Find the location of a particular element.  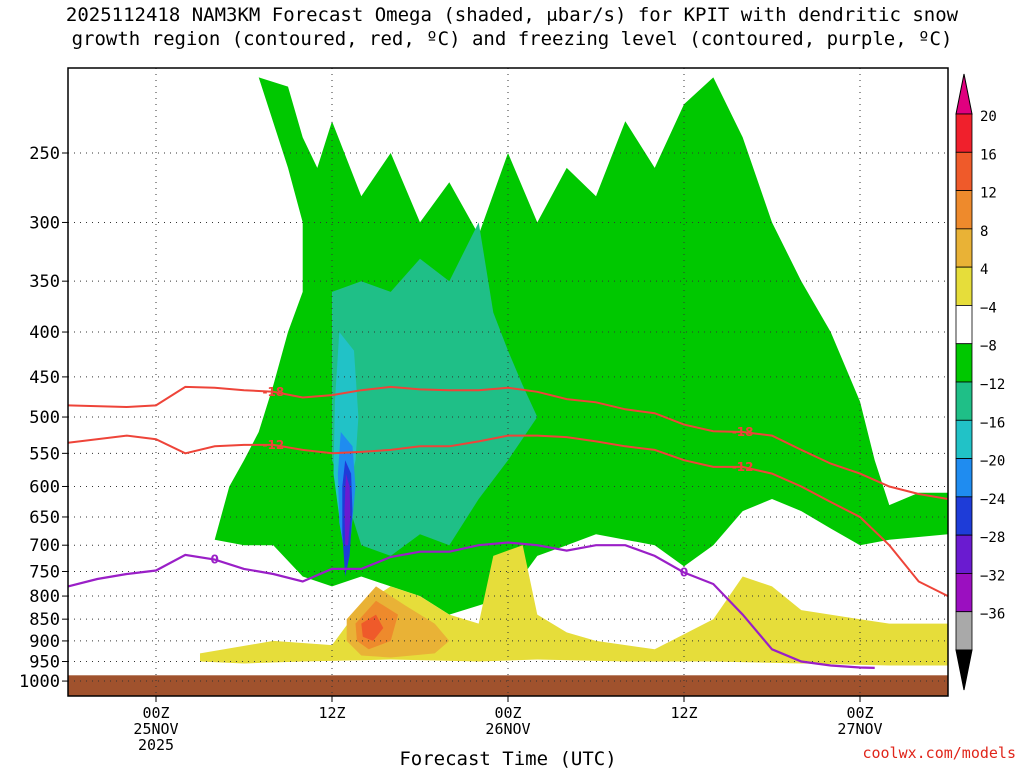

x-axis-label: Forecast Time (UTC) is located at coordinates (507, 758).